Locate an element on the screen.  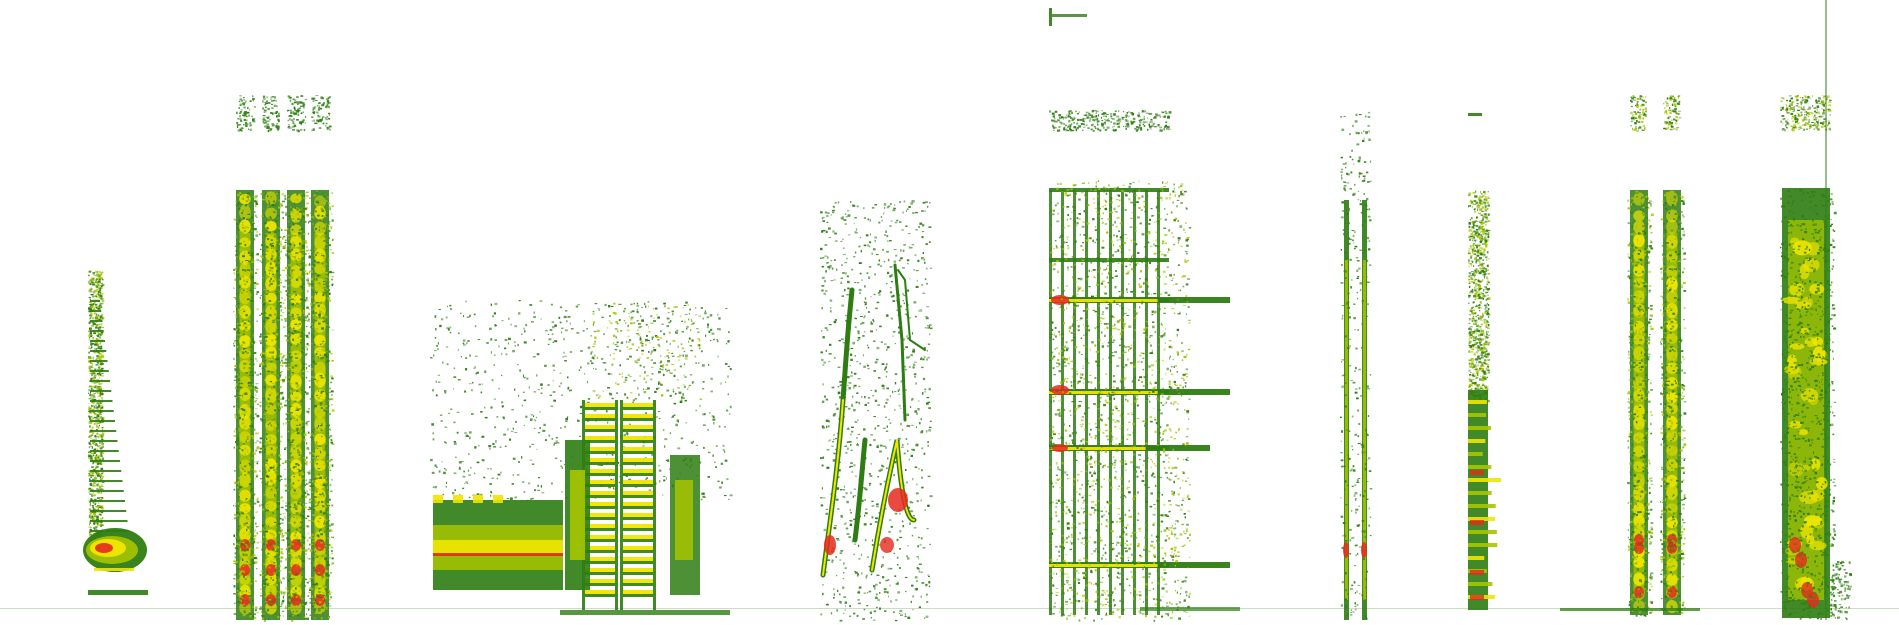
pulse-bar is located at coordinates (600, 570).